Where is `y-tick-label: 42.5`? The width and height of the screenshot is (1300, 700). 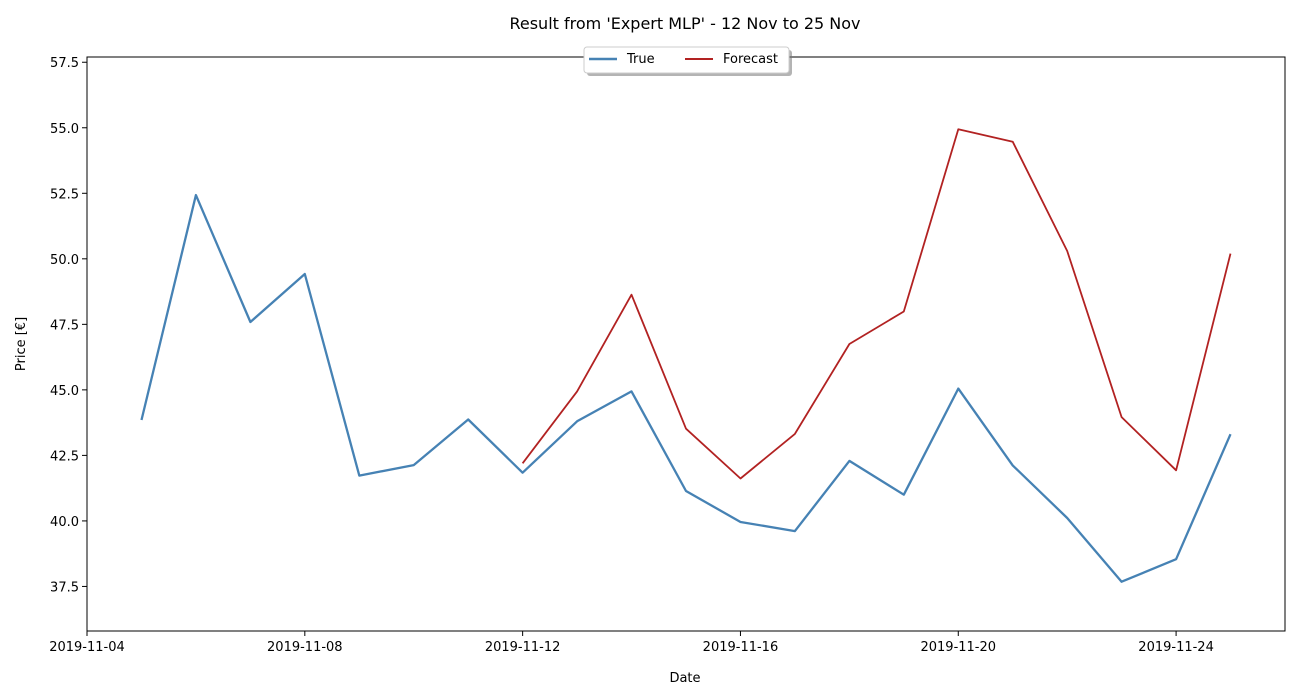 y-tick-label: 42.5 is located at coordinates (64, 456).